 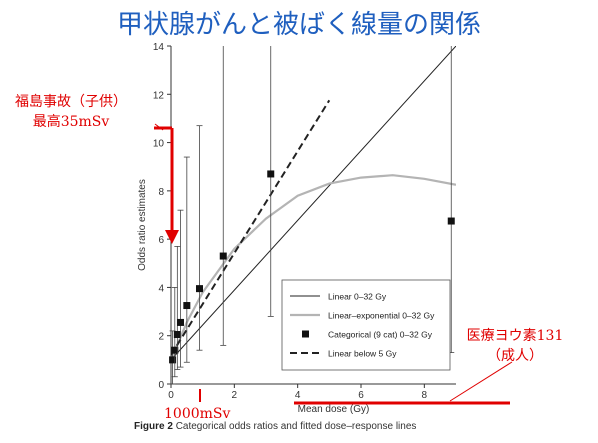 I want to click on y-tick-label: 6, so click(x=161, y=240).